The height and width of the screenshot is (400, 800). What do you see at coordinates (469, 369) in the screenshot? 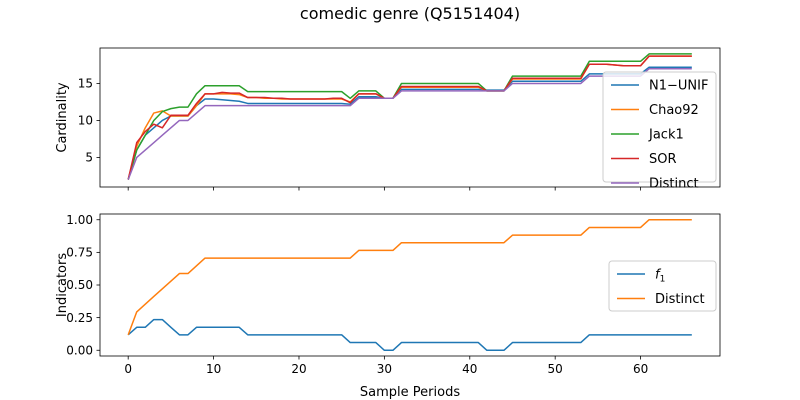
I see `x-tick-label: 40` at bounding box center [469, 369].